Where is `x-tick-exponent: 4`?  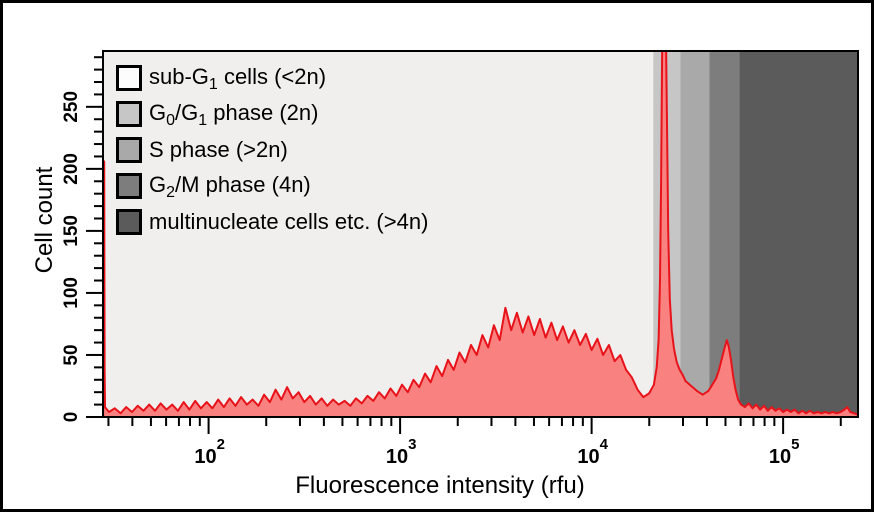
x-tick-exponent: 4 is located at coordinates (604, 444).